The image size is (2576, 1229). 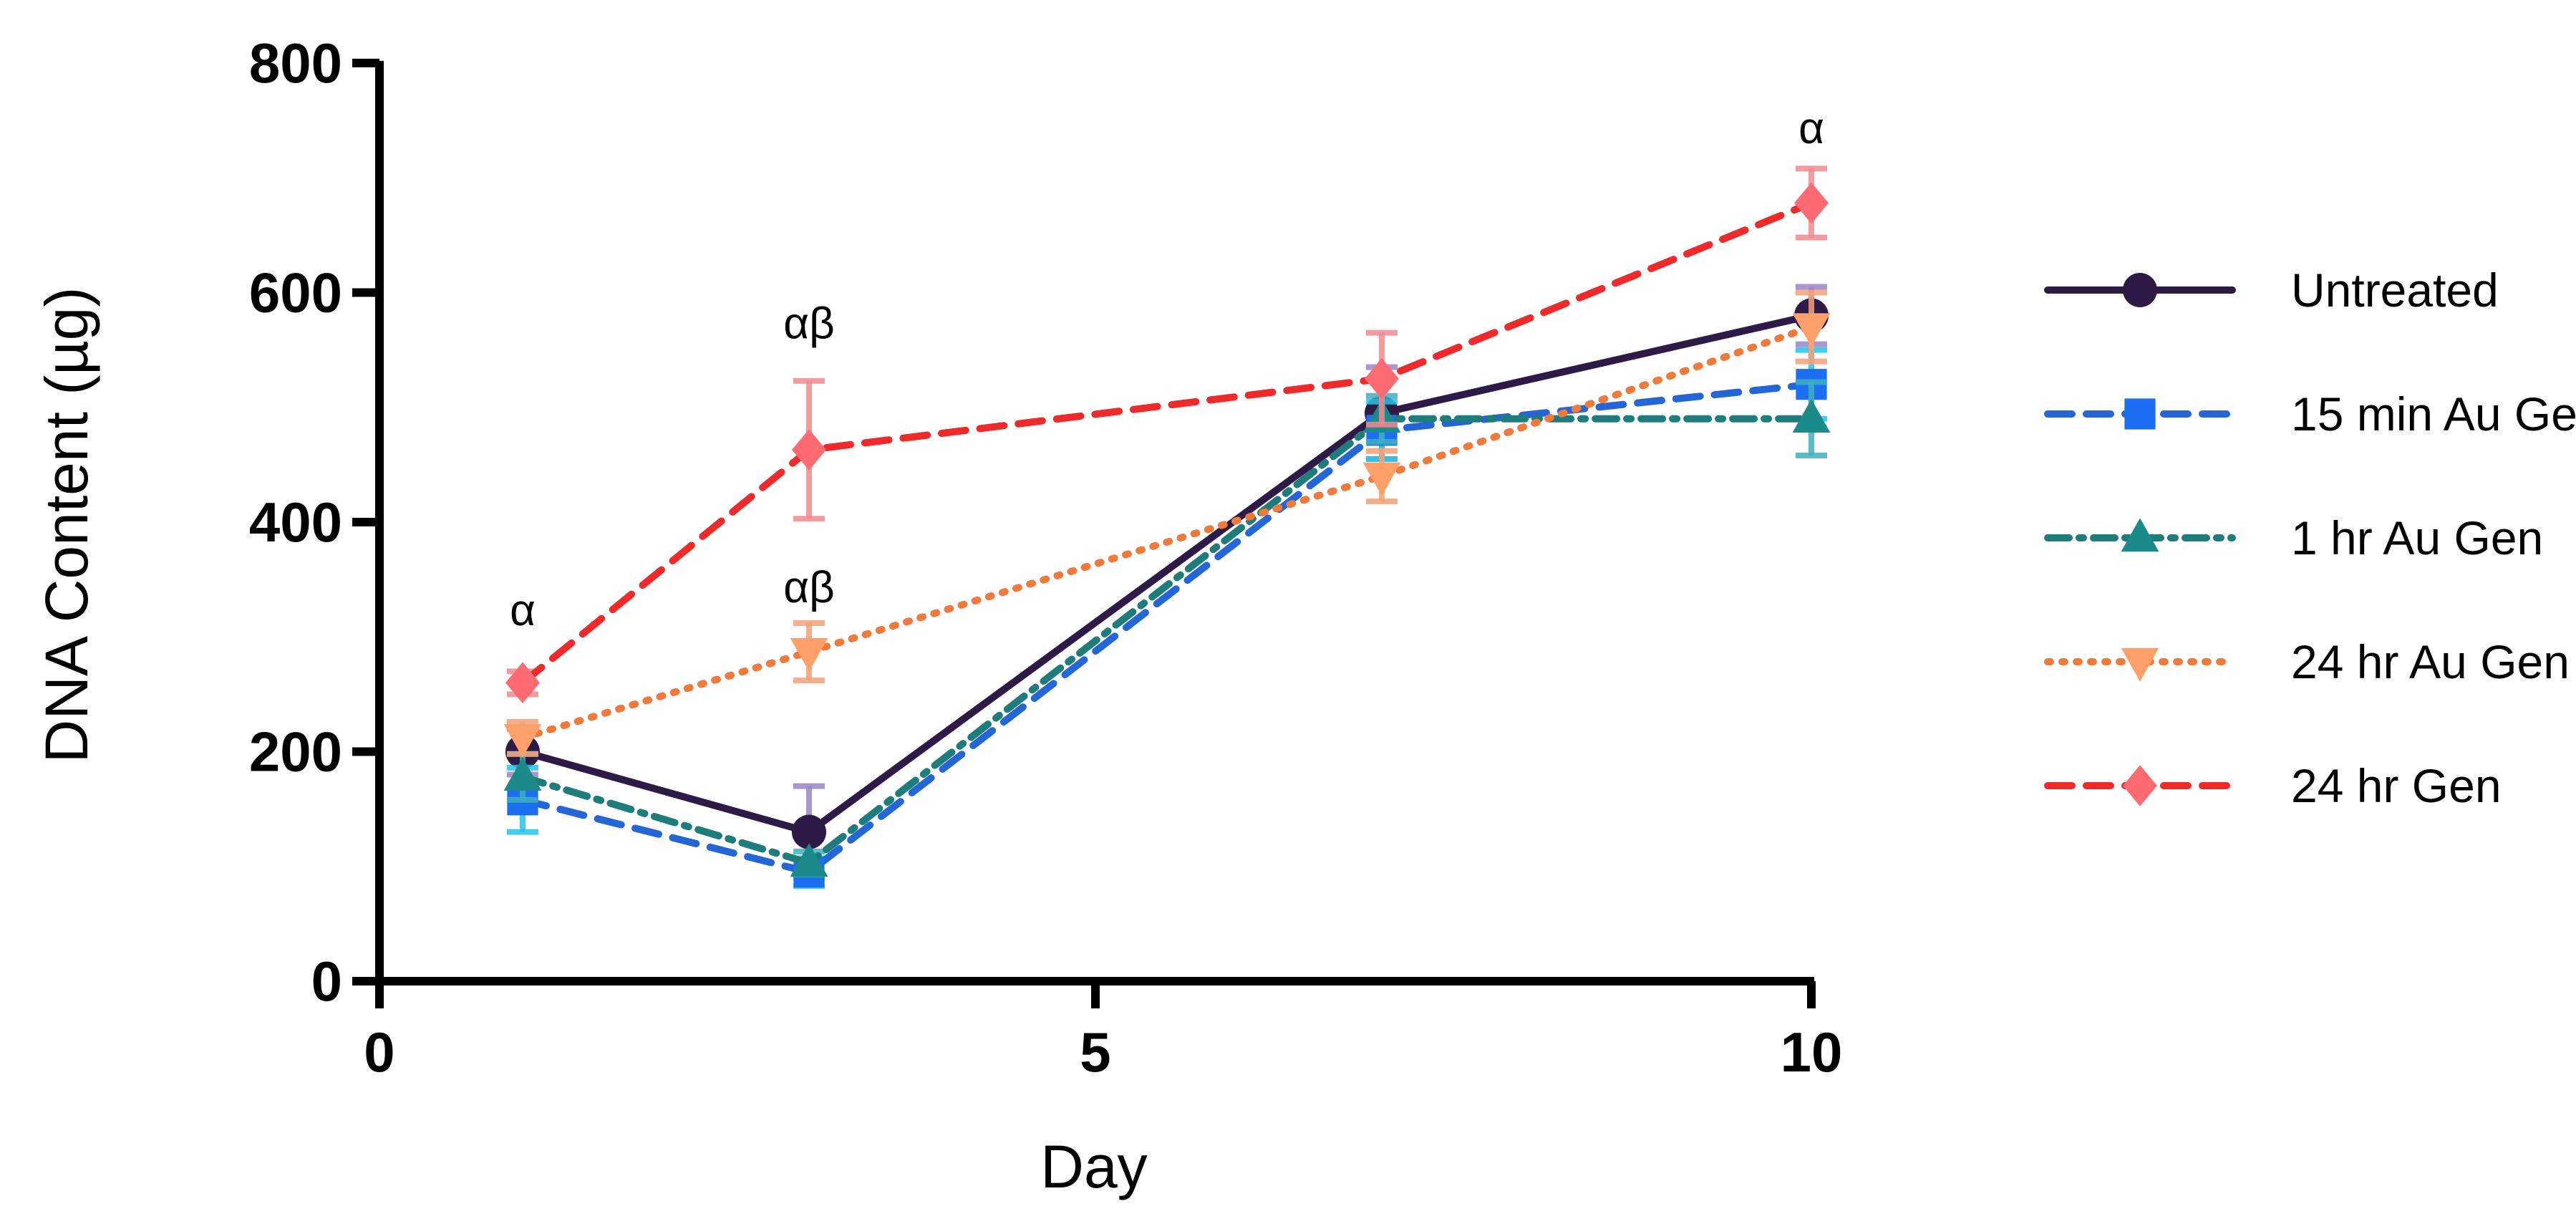 I want to click on x-tick-label: 5, so click(x=1095, y=1052).